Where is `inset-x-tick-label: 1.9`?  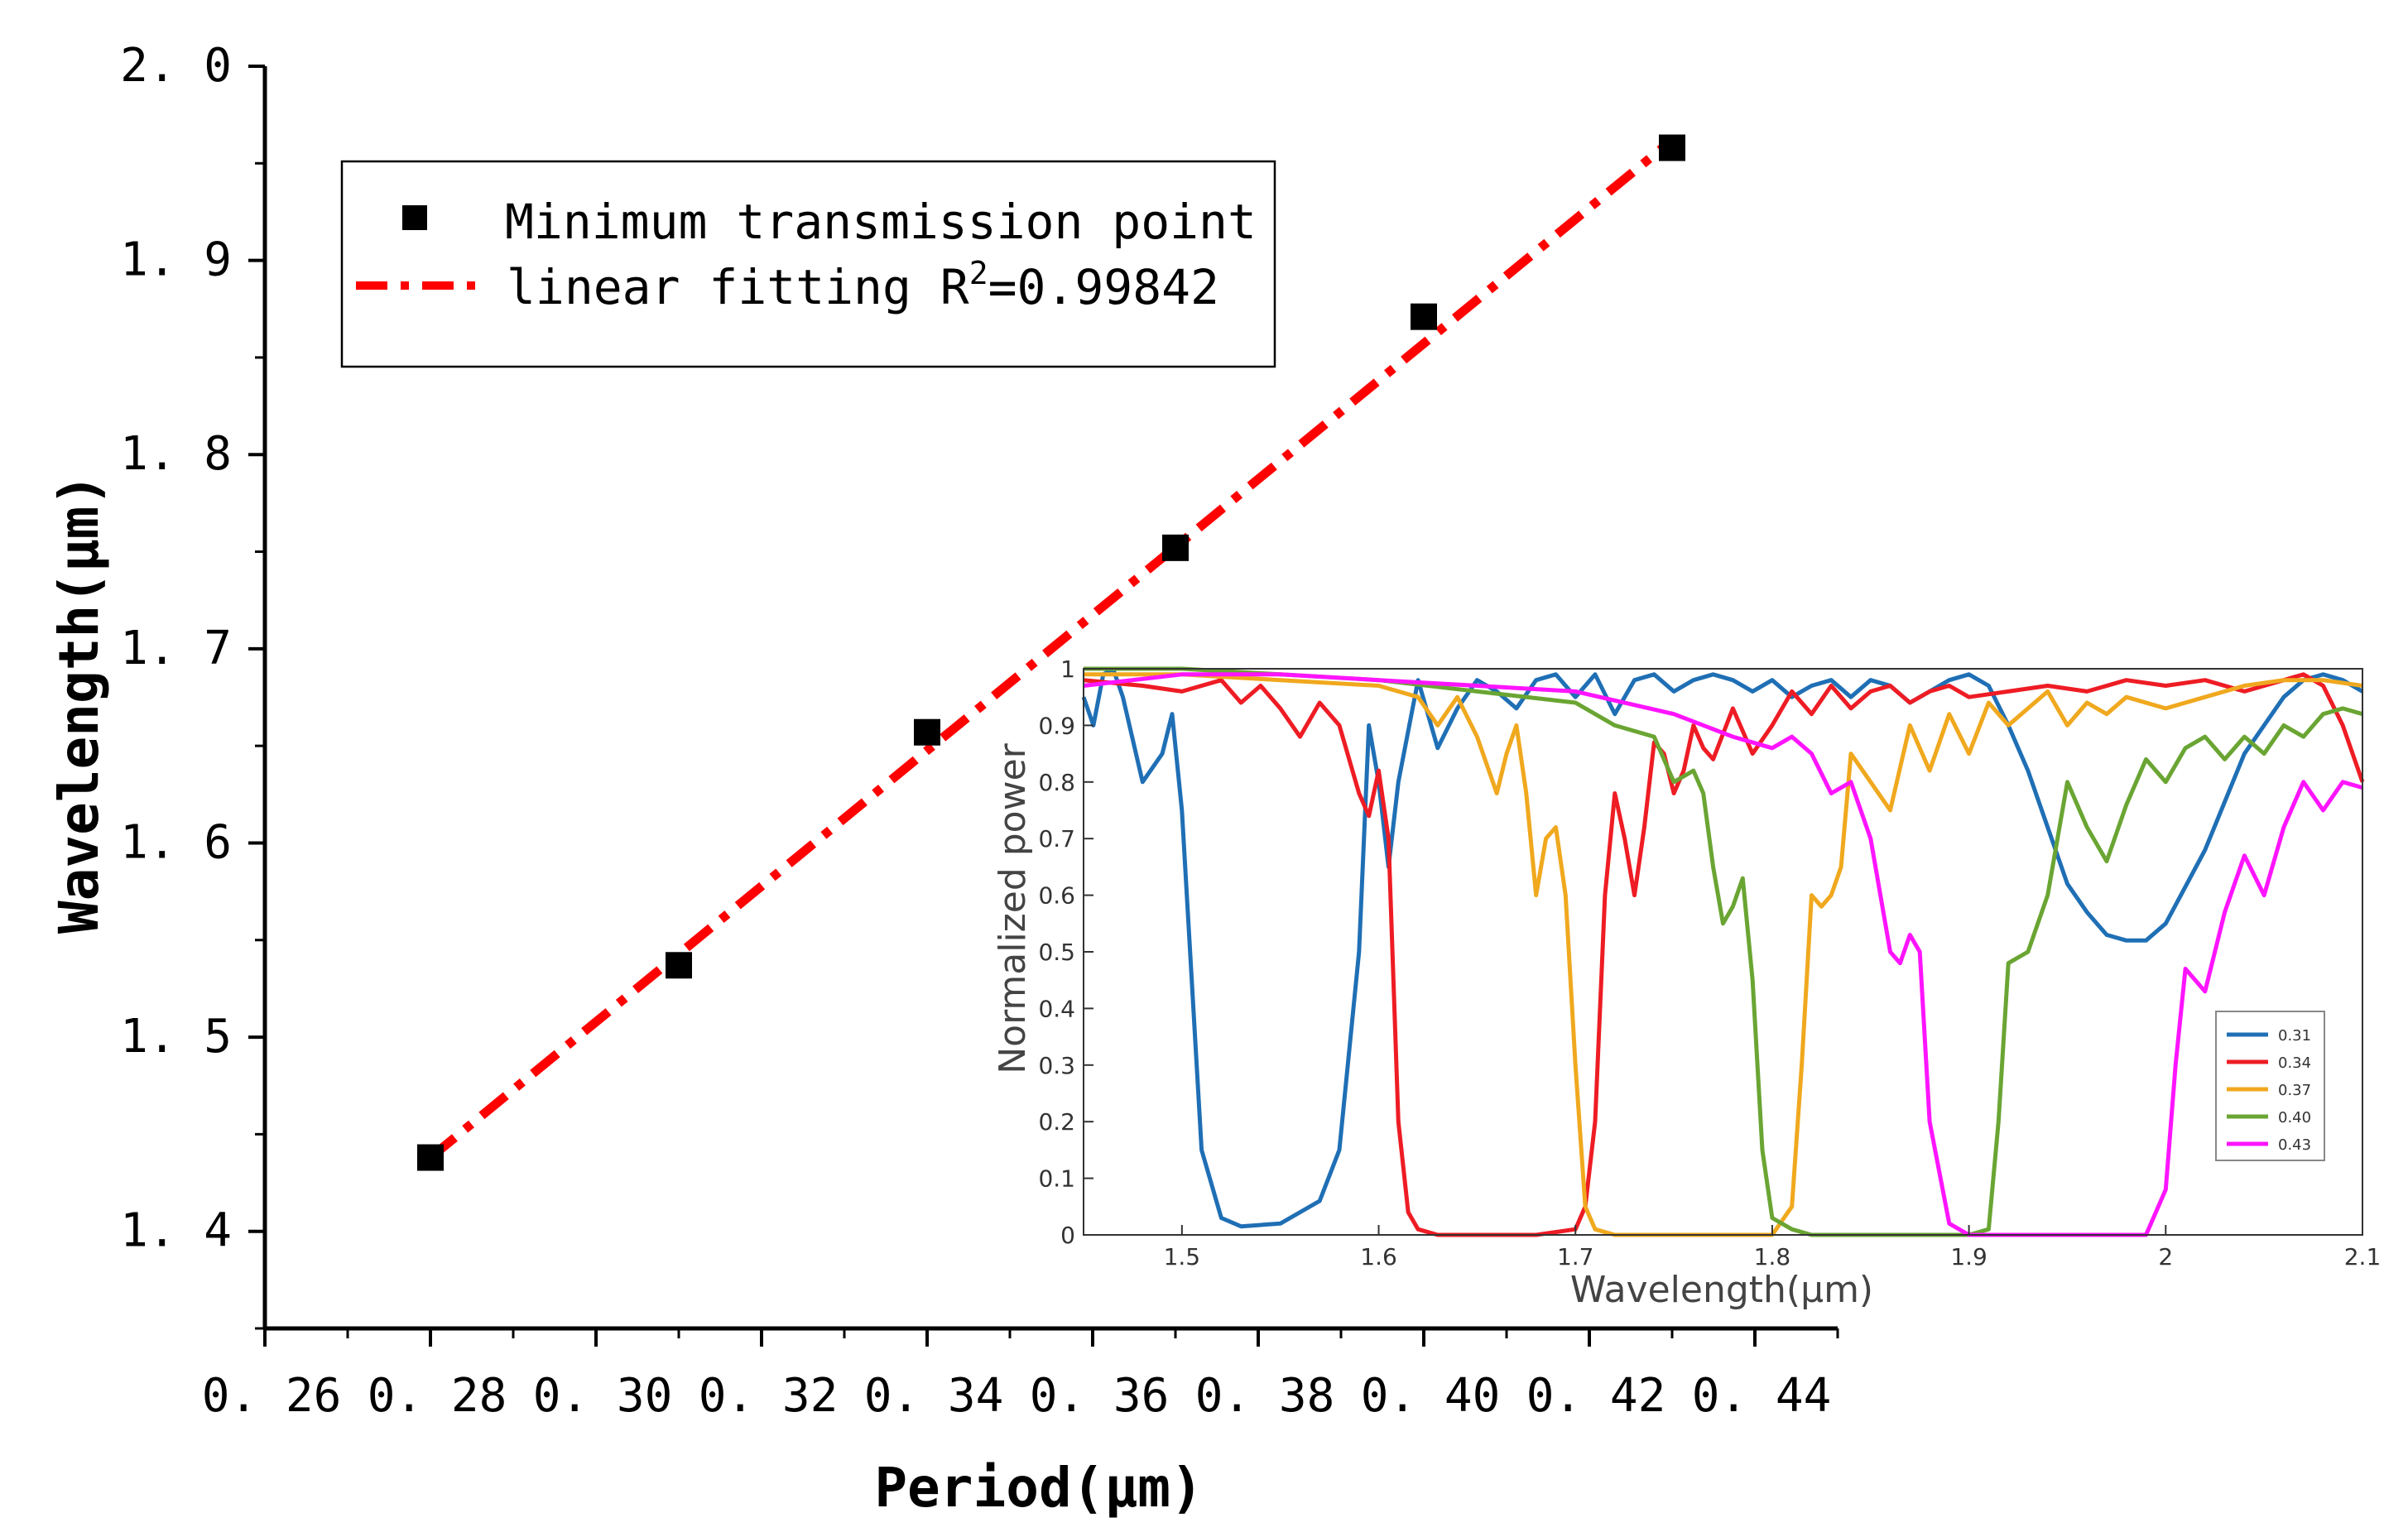
inset-x-tick-label: 1.9 is located at coordinates (1968, 1256).